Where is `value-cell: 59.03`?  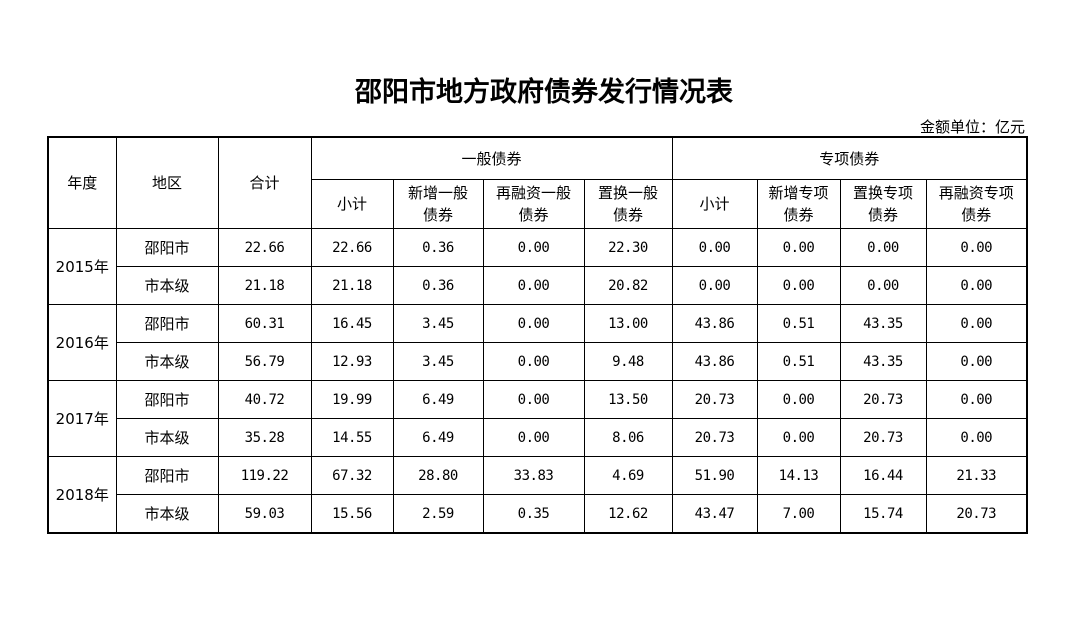
value-cell: 59.03 is located at coordinates (264, 514).